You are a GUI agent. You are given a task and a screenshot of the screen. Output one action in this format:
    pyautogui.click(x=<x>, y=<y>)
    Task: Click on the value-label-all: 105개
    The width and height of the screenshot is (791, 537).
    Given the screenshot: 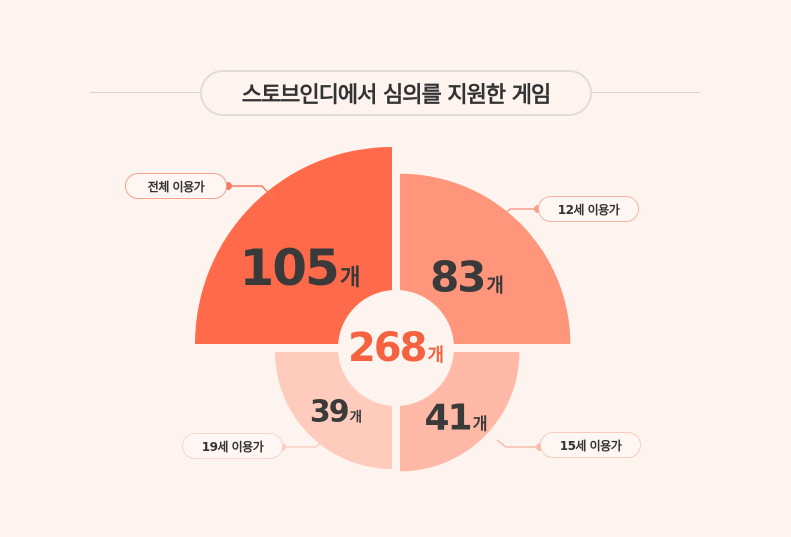 What is the action you would take?
    pyautogui.click(x=300, y=268)
    